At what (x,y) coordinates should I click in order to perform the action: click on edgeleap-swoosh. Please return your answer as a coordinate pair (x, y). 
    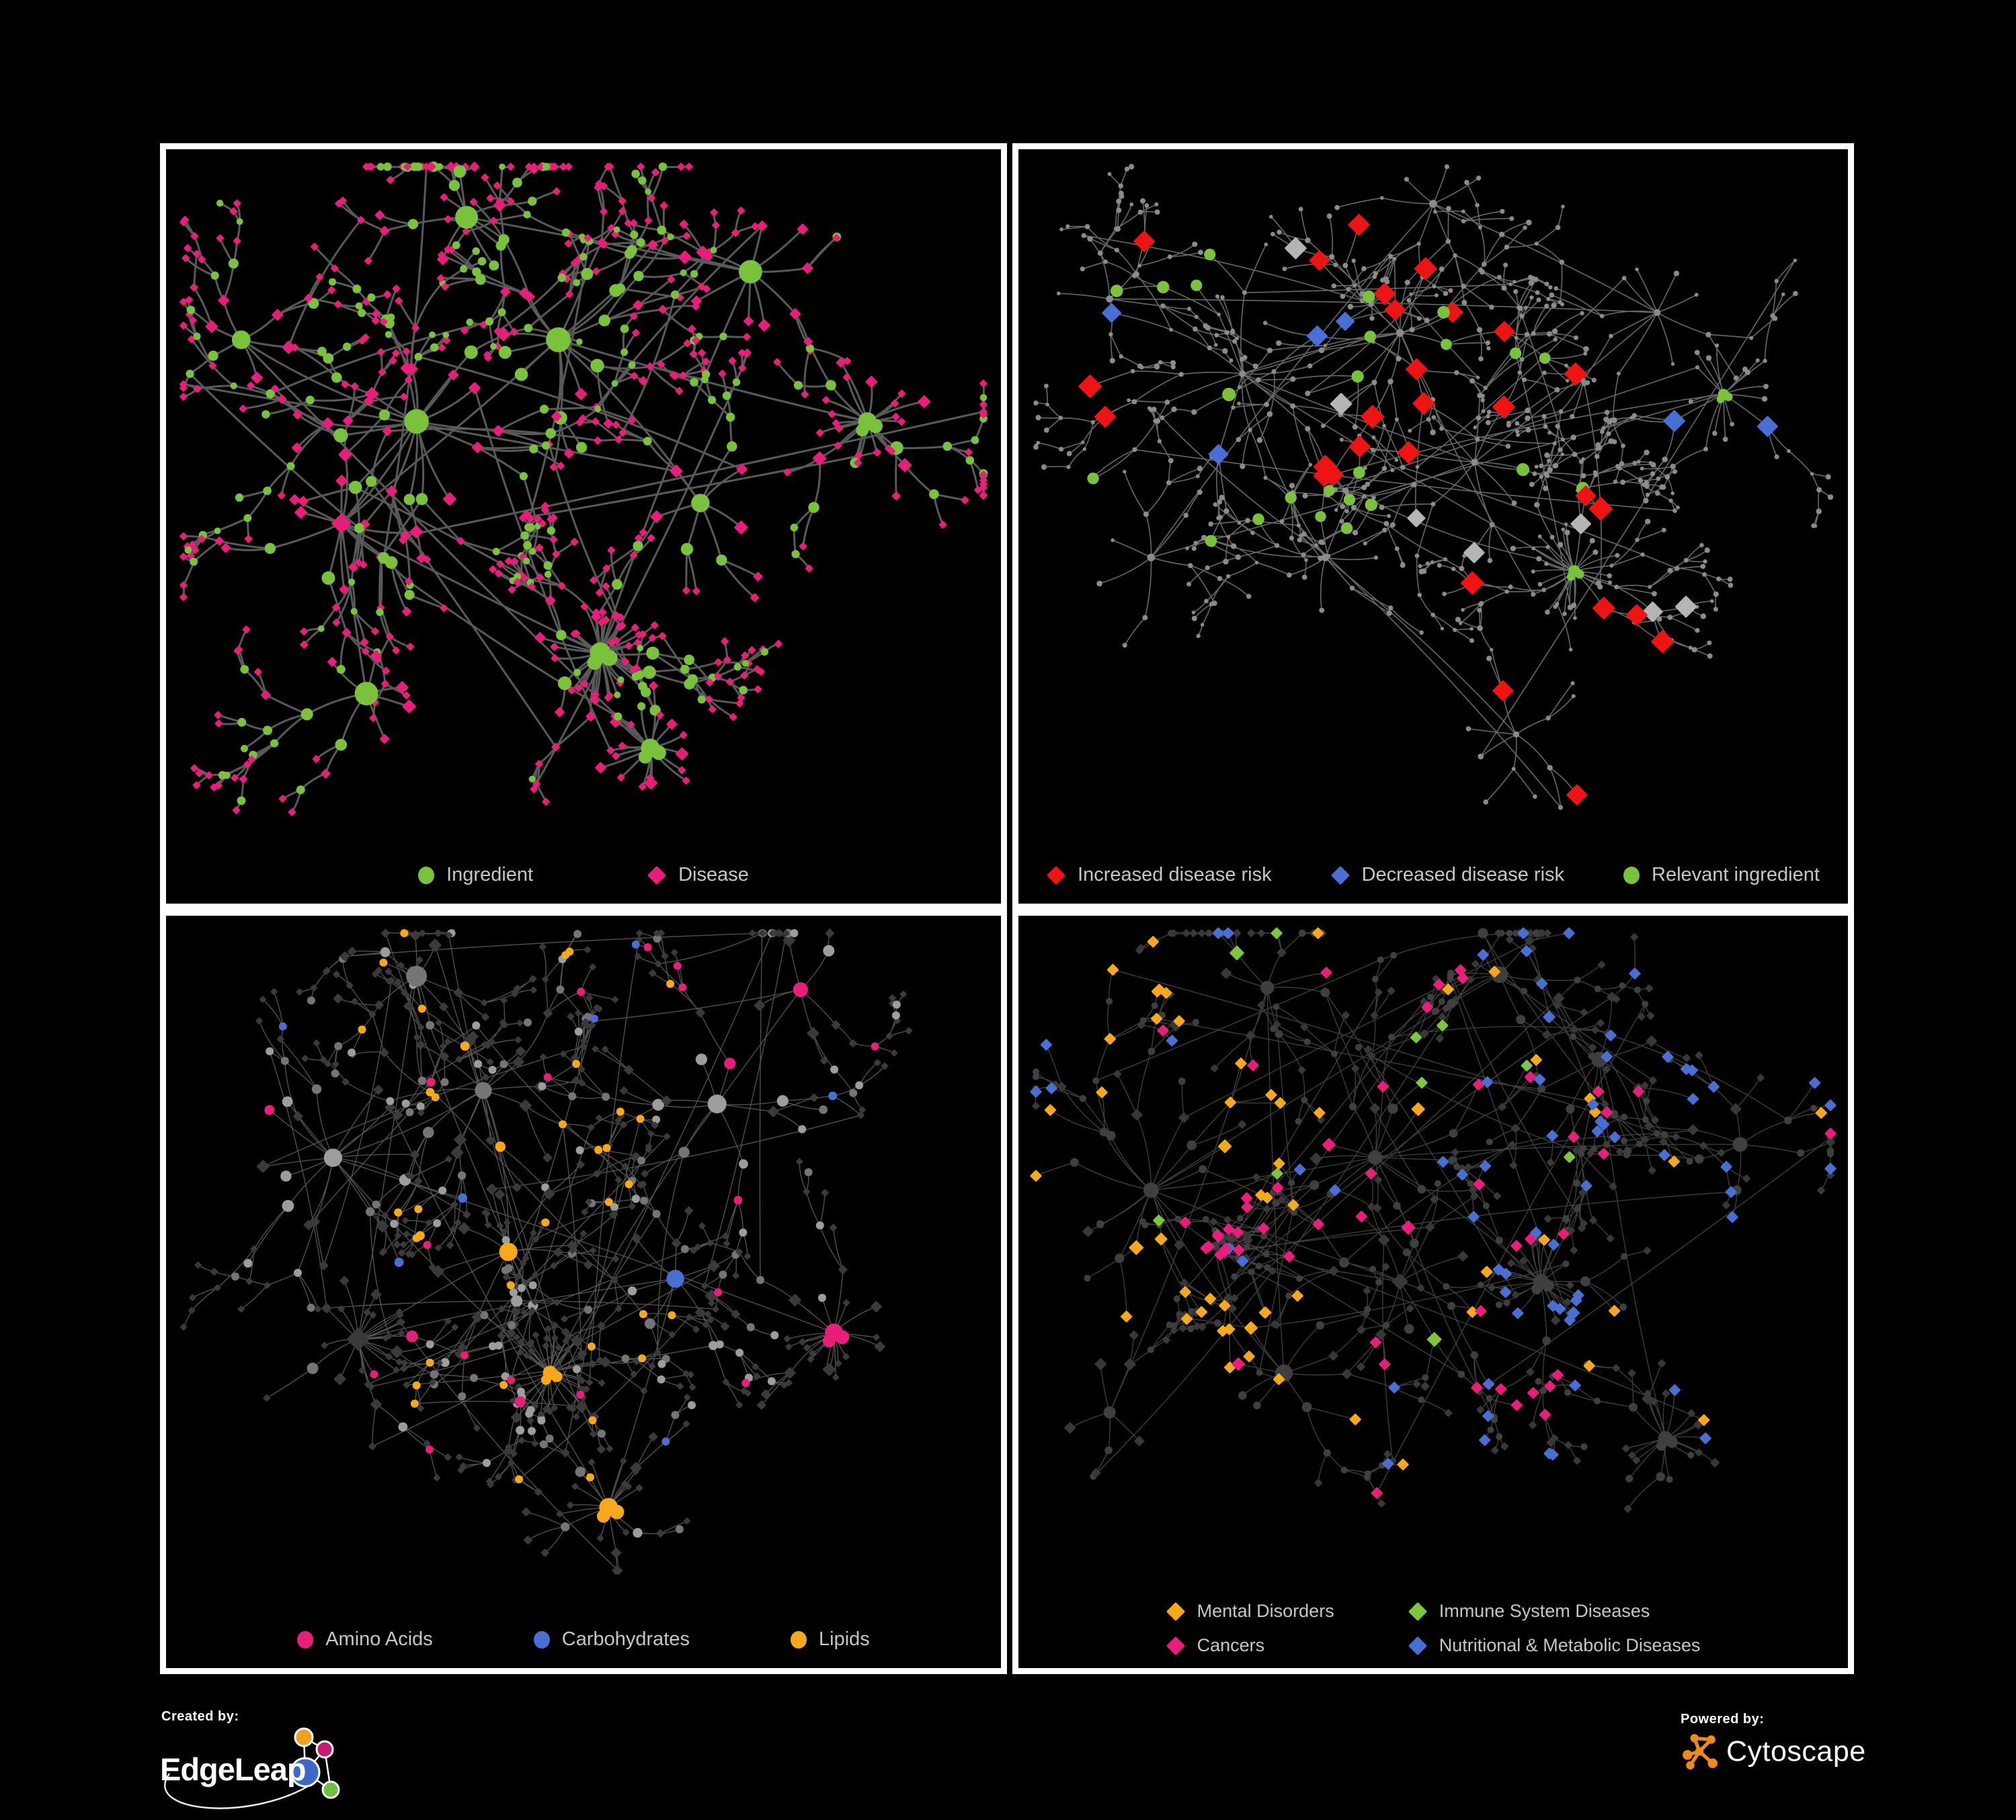
    Looking at the image, I should click on (239, 1791).